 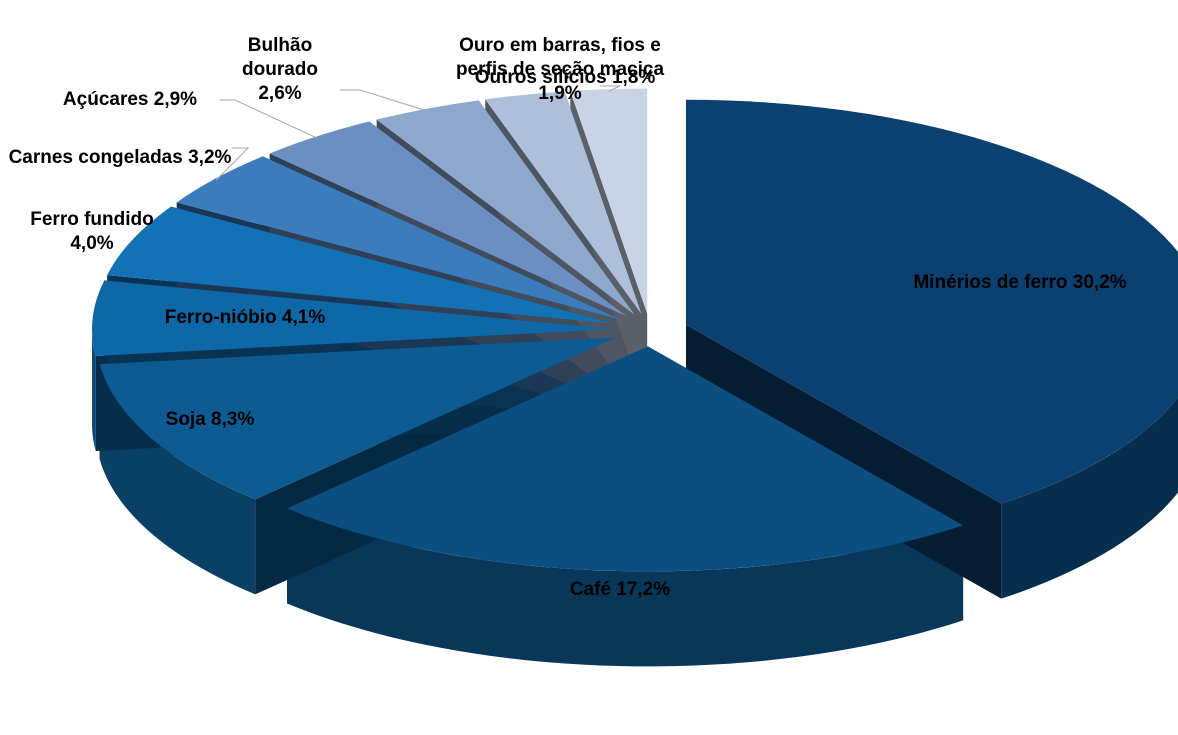 What do you see at coordinates (280, 57) in the screenshot?
I see `slice-name: Bulhão dourado` at bounding box center [280, 57].